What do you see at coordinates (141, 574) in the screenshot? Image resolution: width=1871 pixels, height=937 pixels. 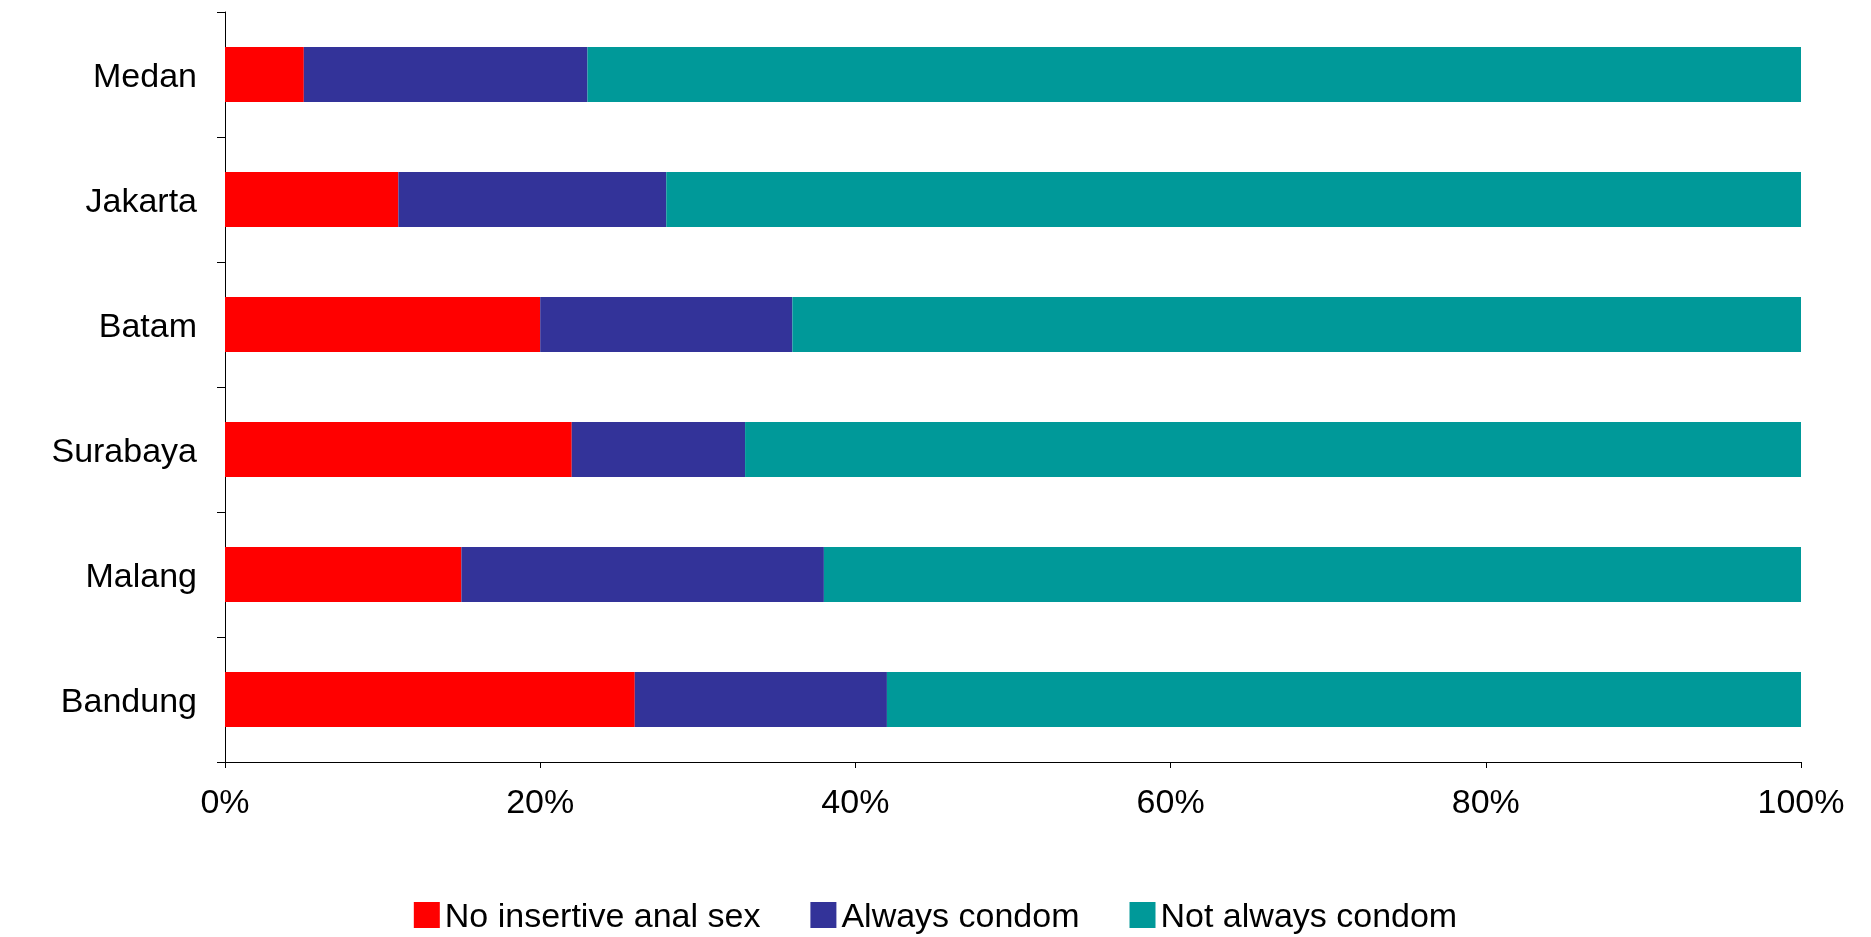 I see `y-tick-label: Malang` at bounding box center [141, 574].